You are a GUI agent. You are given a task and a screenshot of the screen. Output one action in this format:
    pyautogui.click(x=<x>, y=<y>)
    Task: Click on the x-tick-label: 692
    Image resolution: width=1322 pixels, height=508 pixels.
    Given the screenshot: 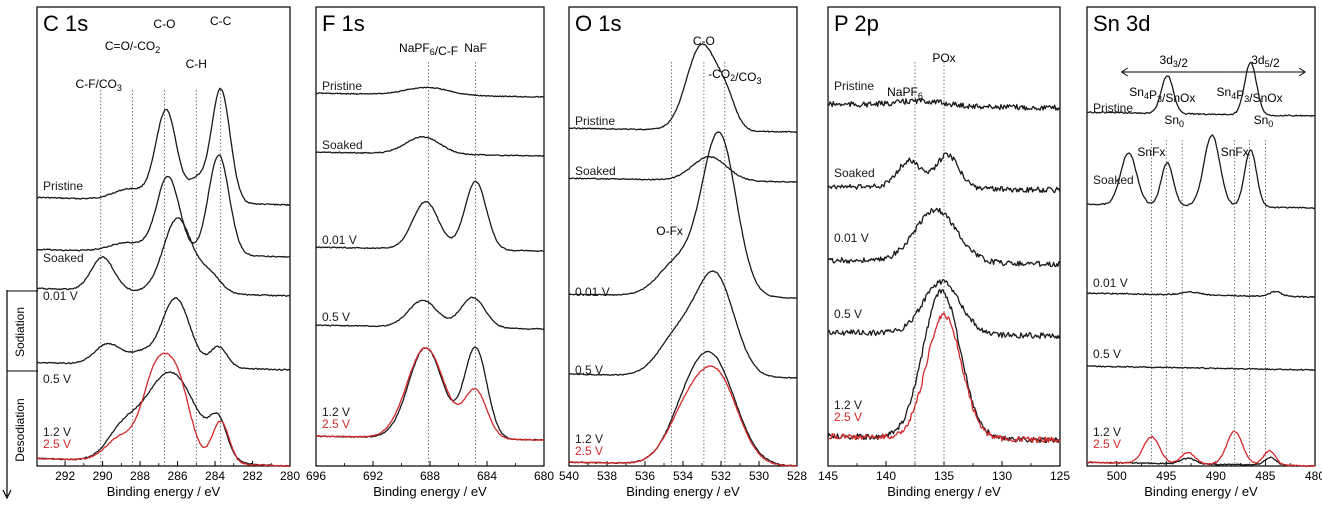 What is the action you would take?
    pyautogui.click(x=373, y=476)
    